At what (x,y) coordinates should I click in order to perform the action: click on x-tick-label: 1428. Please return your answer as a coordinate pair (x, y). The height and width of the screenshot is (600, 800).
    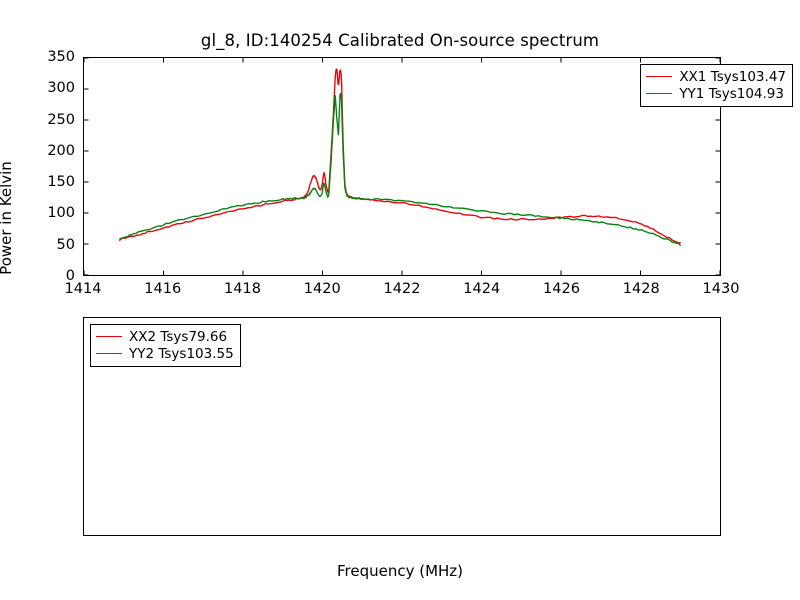
    Looking at the image, I should click on (641, 289).